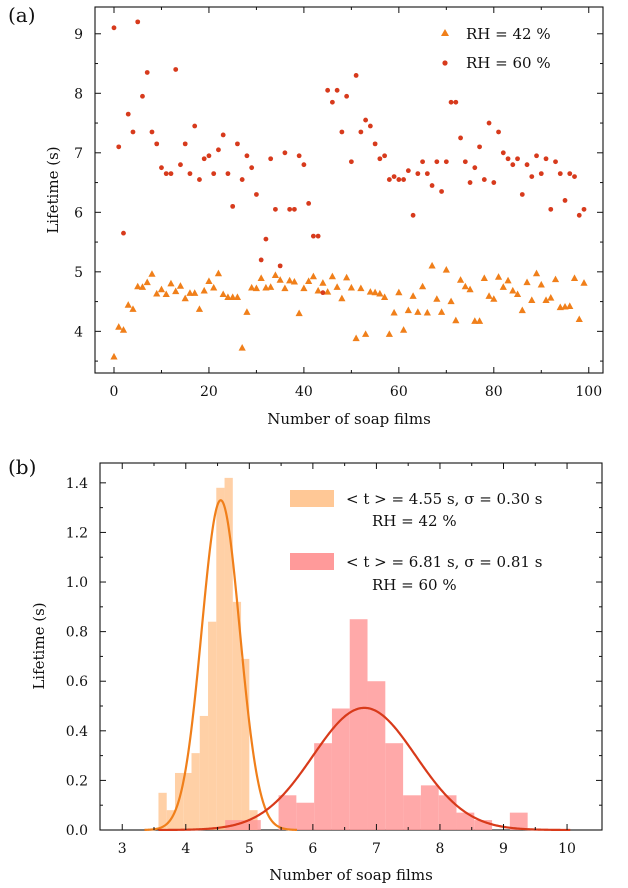  What do you see at coordinates (122, 849) in the screenshot?
I see `x-tick-label: 3` at bounding box center [122, 849].